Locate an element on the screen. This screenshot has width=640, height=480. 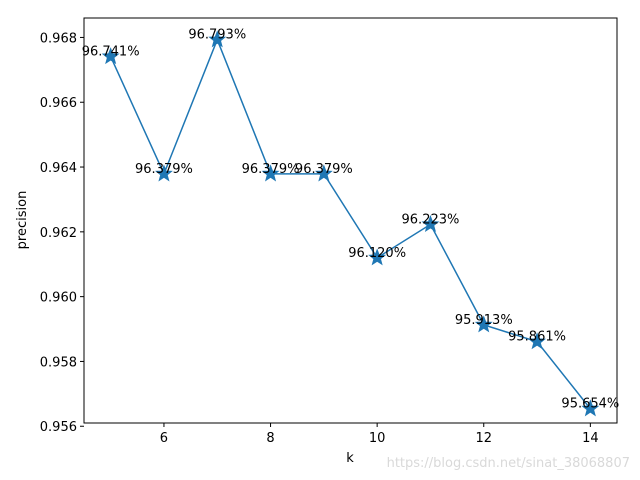
y-axis-label: precision is located at coordinates (22, 220).